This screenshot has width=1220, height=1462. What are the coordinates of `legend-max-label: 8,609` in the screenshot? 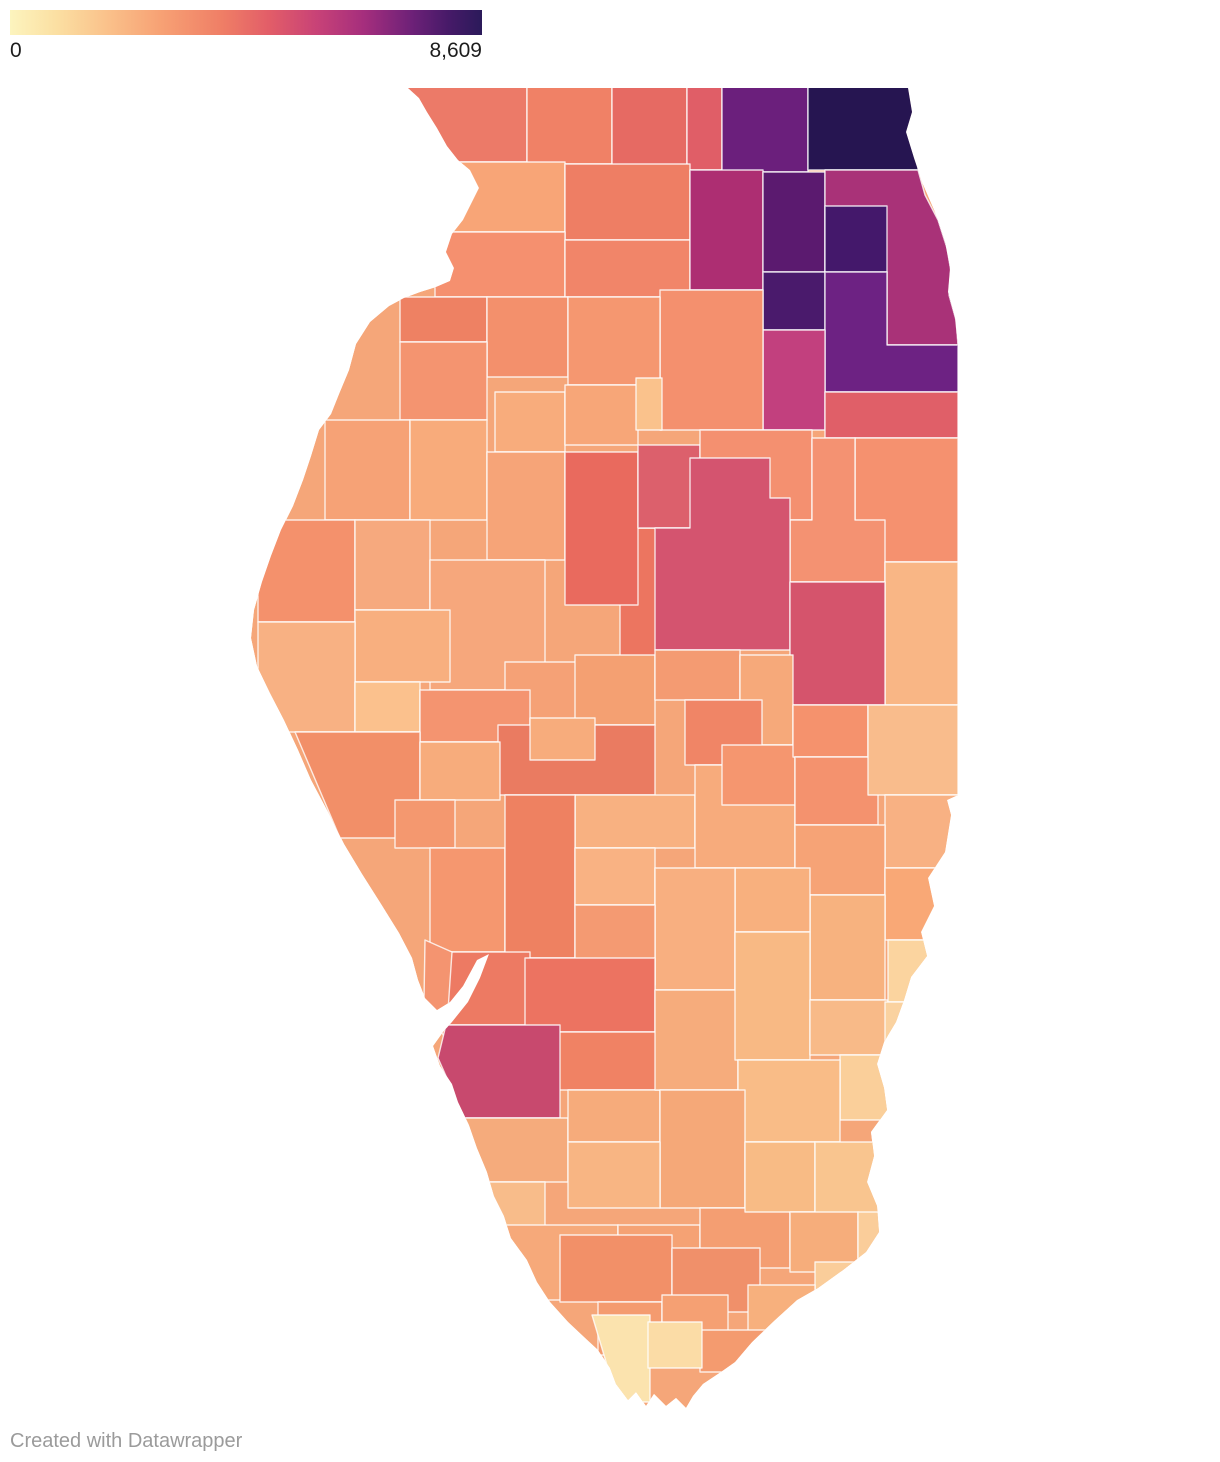 It's located at (455, 50).